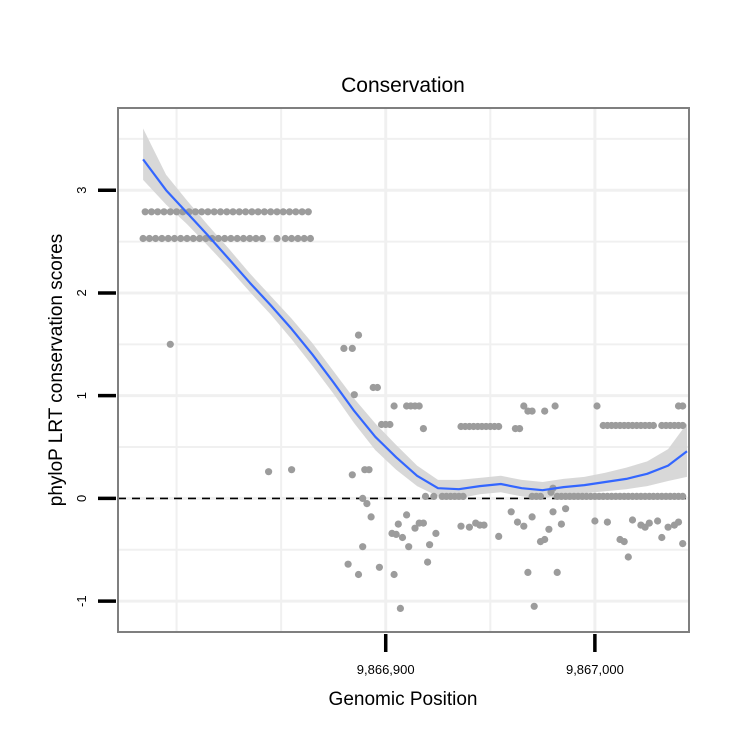 The image size is (750, 750). I want to click on y-tick-label: 0, so click(81, 498).